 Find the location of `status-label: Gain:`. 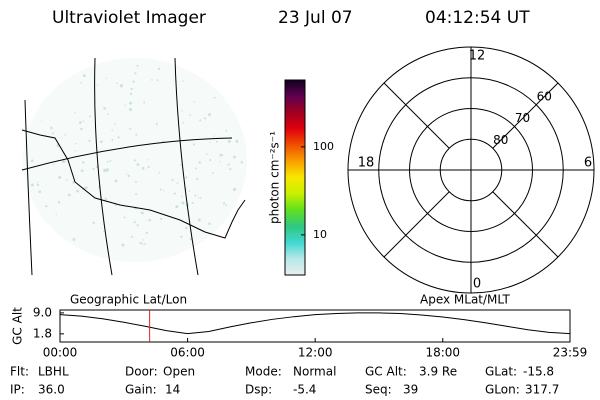

status-label: Gain: is located at coordinates (141, 390).